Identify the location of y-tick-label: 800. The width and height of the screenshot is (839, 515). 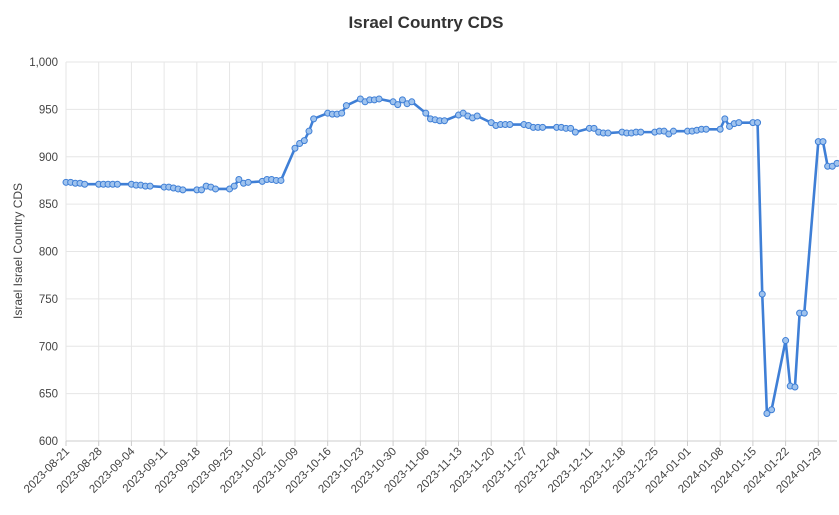
(48, 253).